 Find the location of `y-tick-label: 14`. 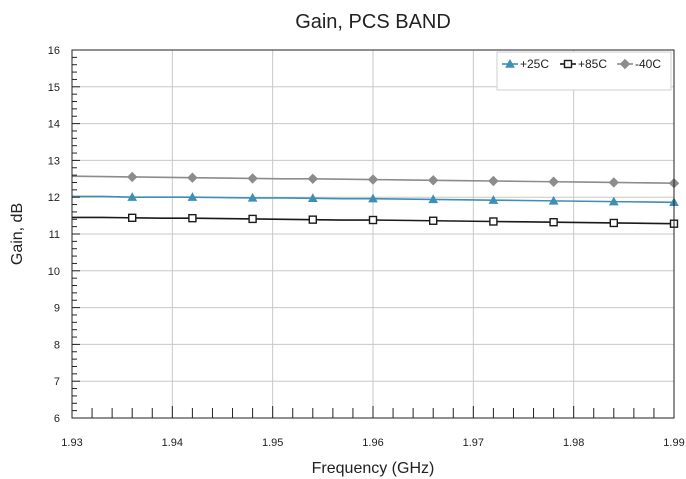

y-tick-label: 14 is located at coordinates (54, 125).